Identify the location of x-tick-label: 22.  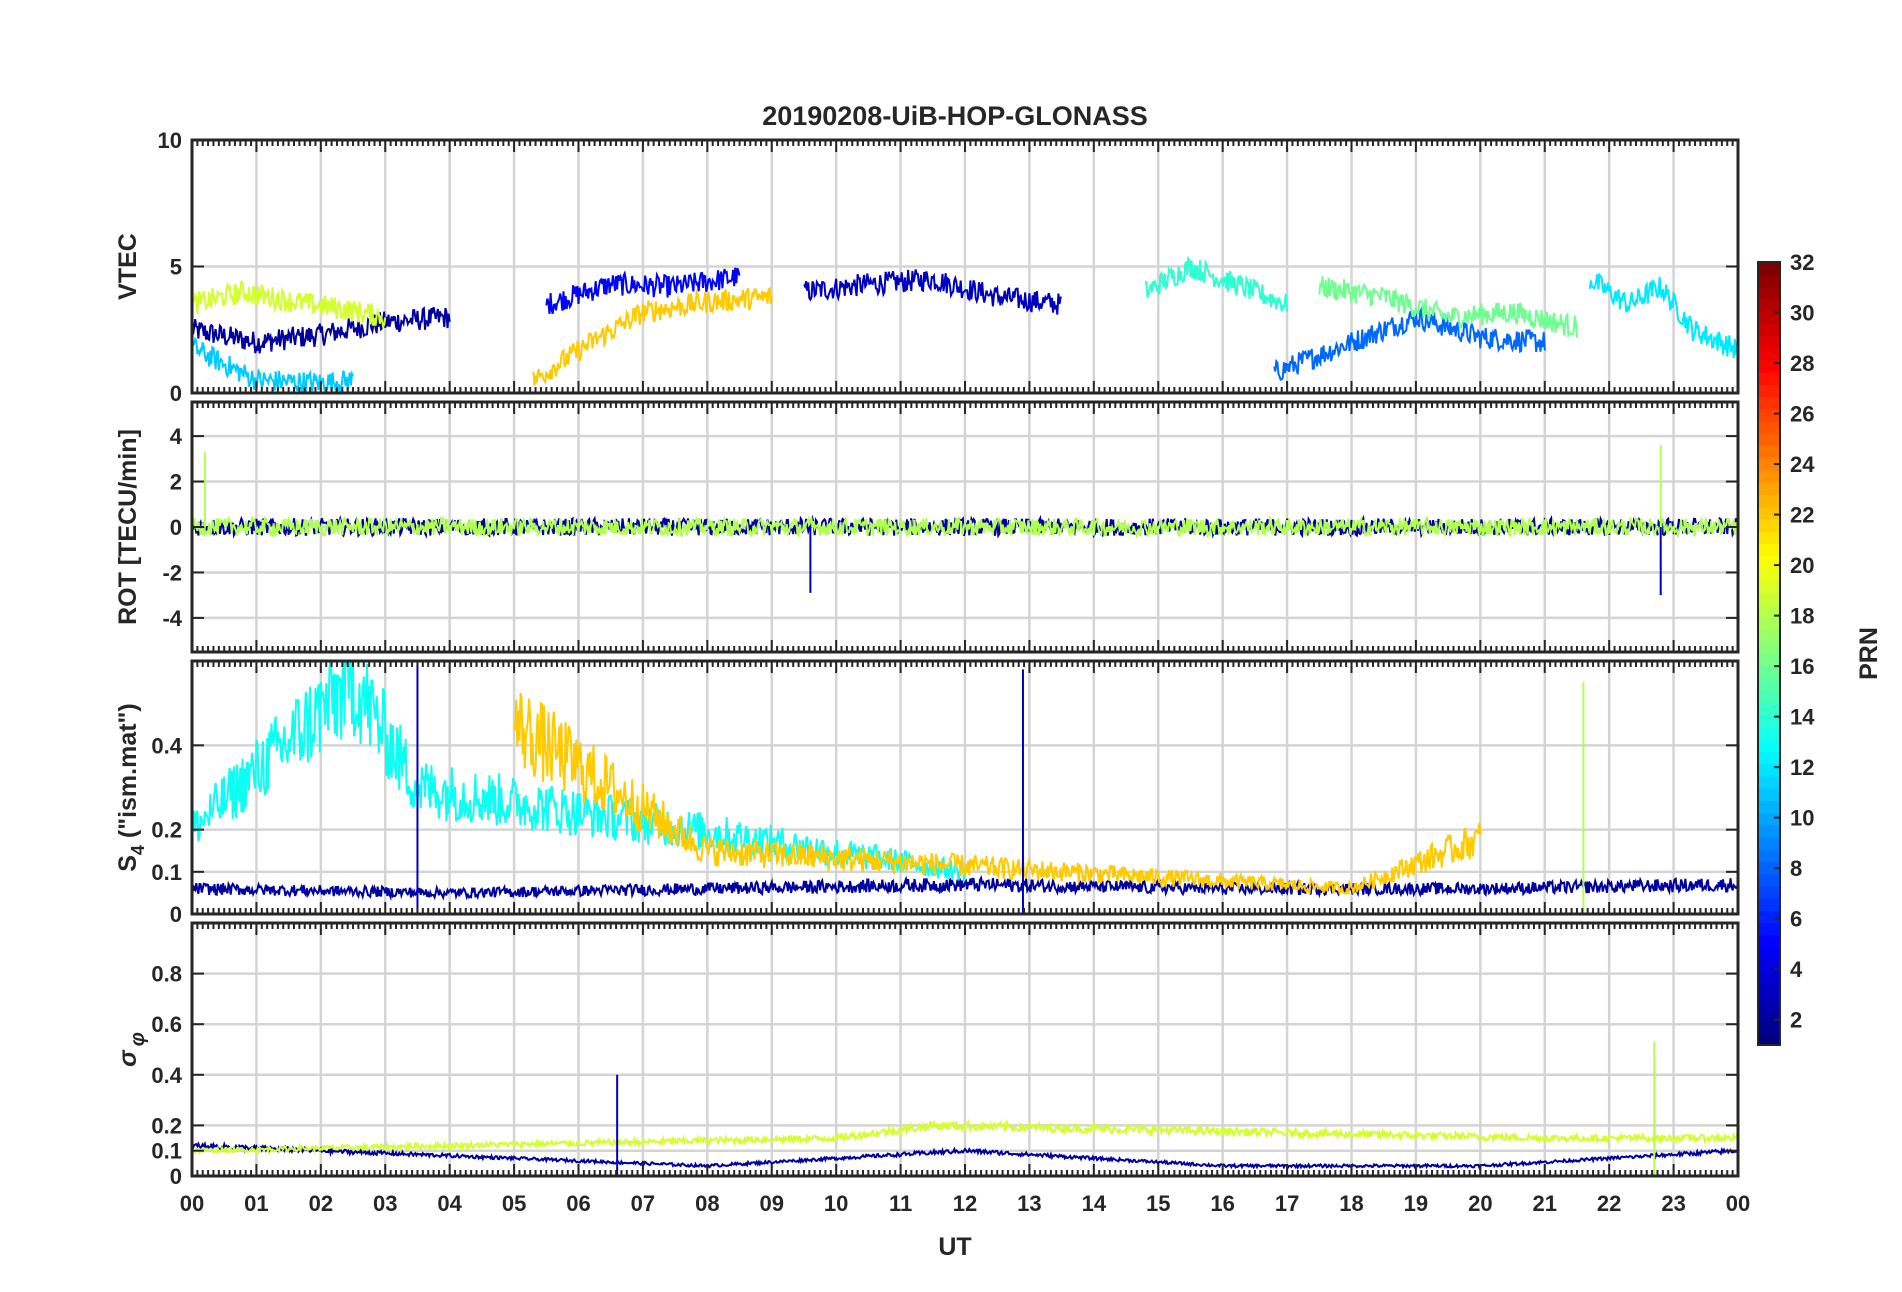
(1609, 1203).